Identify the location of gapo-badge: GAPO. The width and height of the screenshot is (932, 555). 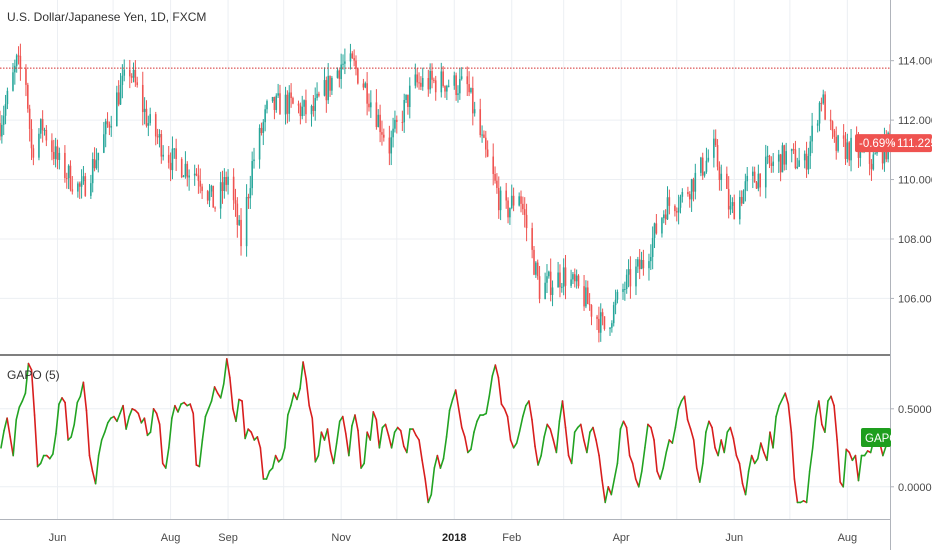
(879, 437).